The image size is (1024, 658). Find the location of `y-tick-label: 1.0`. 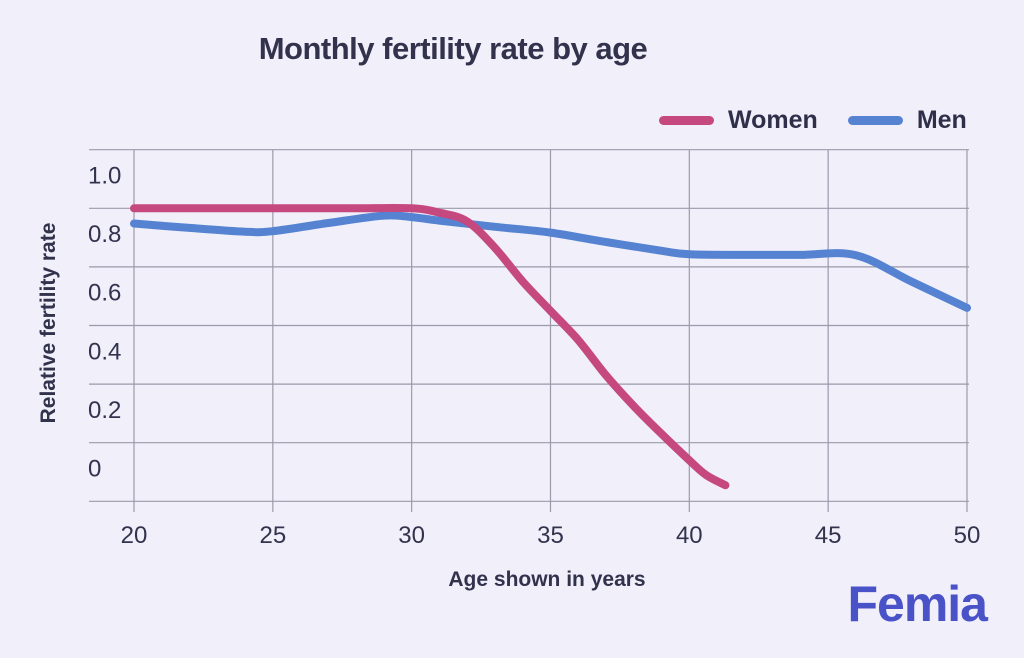

y-tick-label: 1.0 is located at coordinates (104, 176).